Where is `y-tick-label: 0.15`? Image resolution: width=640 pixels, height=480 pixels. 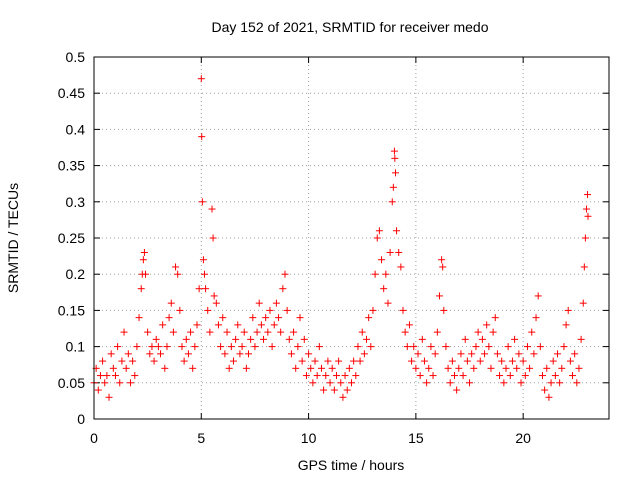 y-tick-label: 0.15 is located at coordinates (71, 310).